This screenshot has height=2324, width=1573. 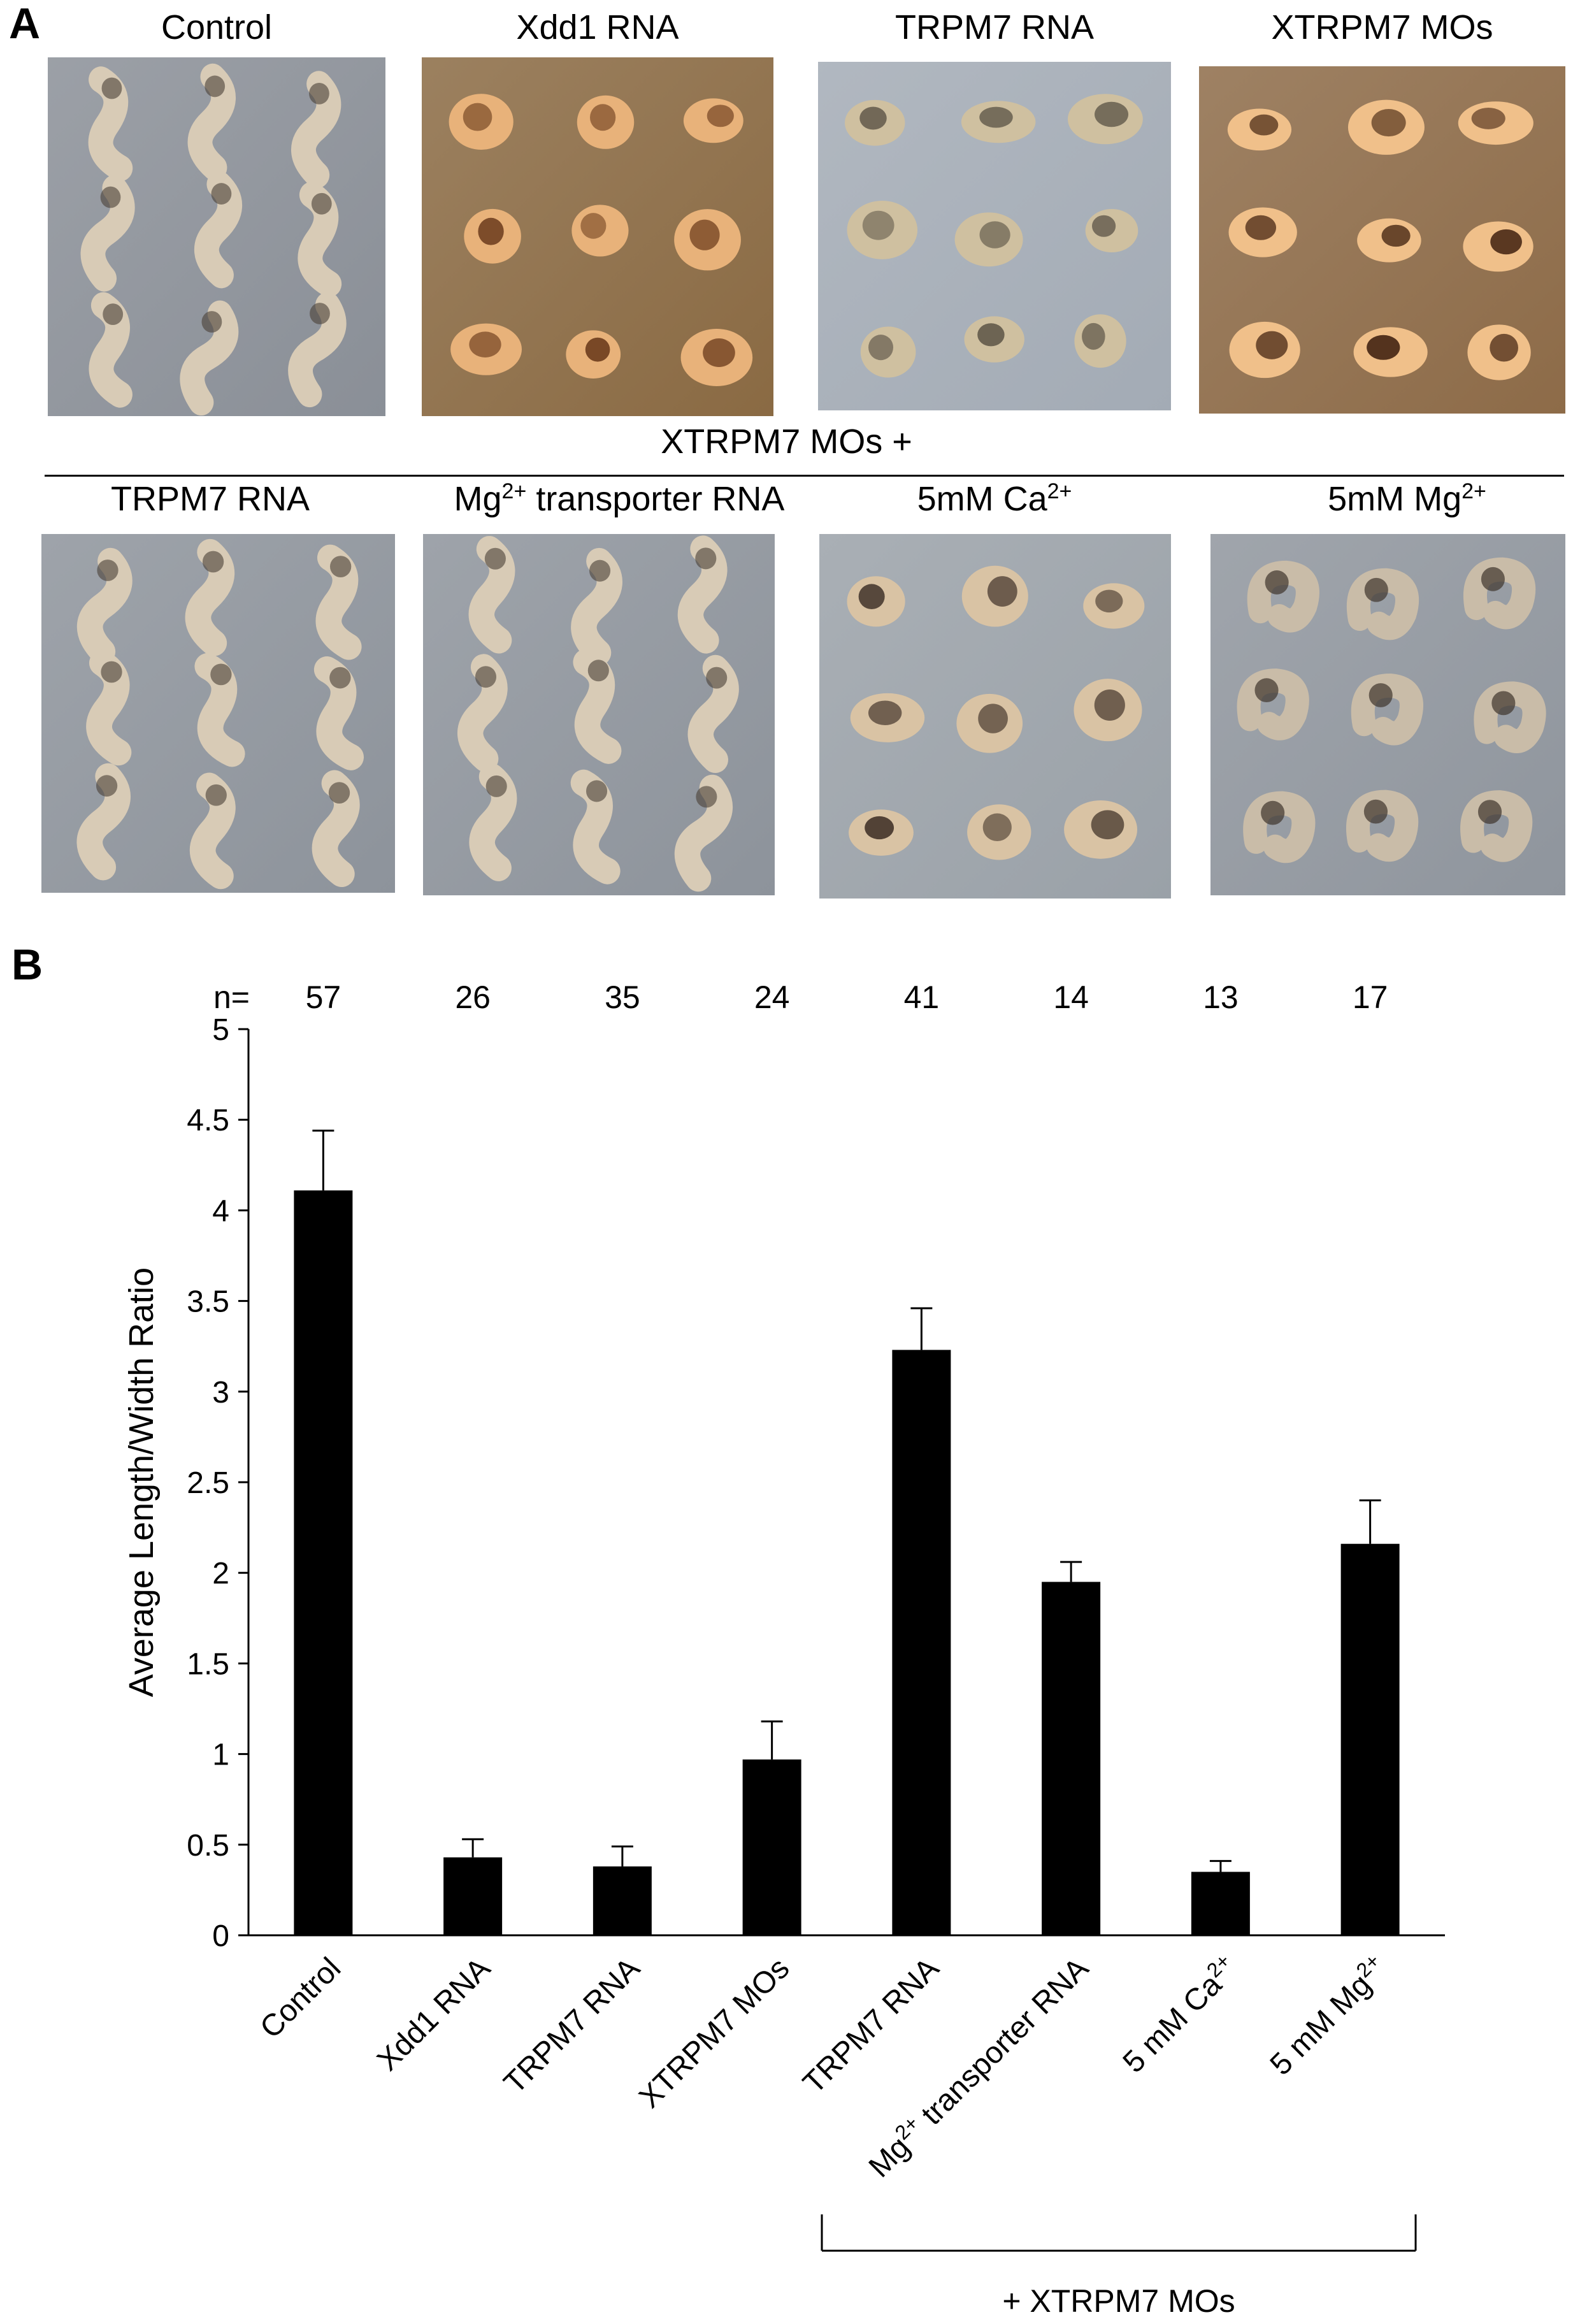 What do you see at coordinates (514, 491) in the screenshot?
I see `mg-title-sup: 2+` at bounding box center [514, 491].